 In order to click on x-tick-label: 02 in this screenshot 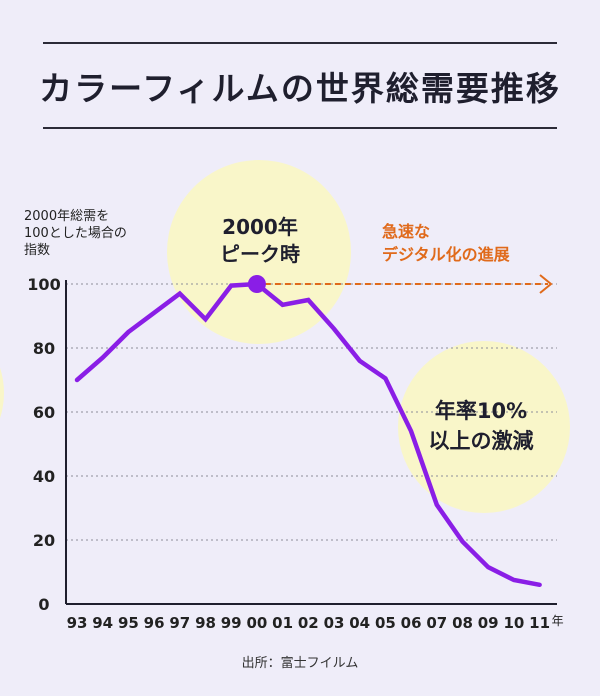, I will do `click(308, 623)`.